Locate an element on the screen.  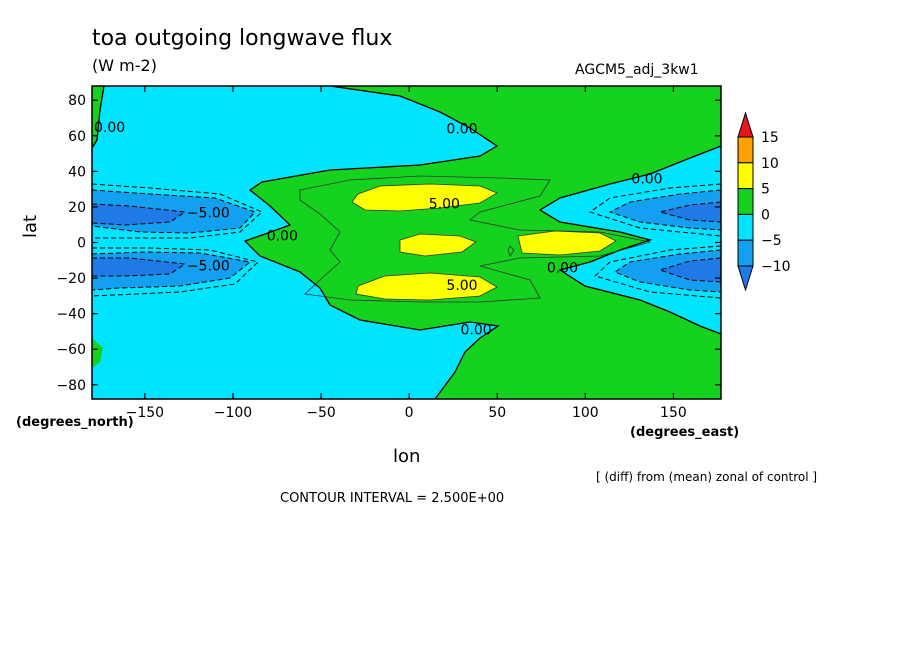
colorbar-top-arrow is located at coordinates (745, 124).